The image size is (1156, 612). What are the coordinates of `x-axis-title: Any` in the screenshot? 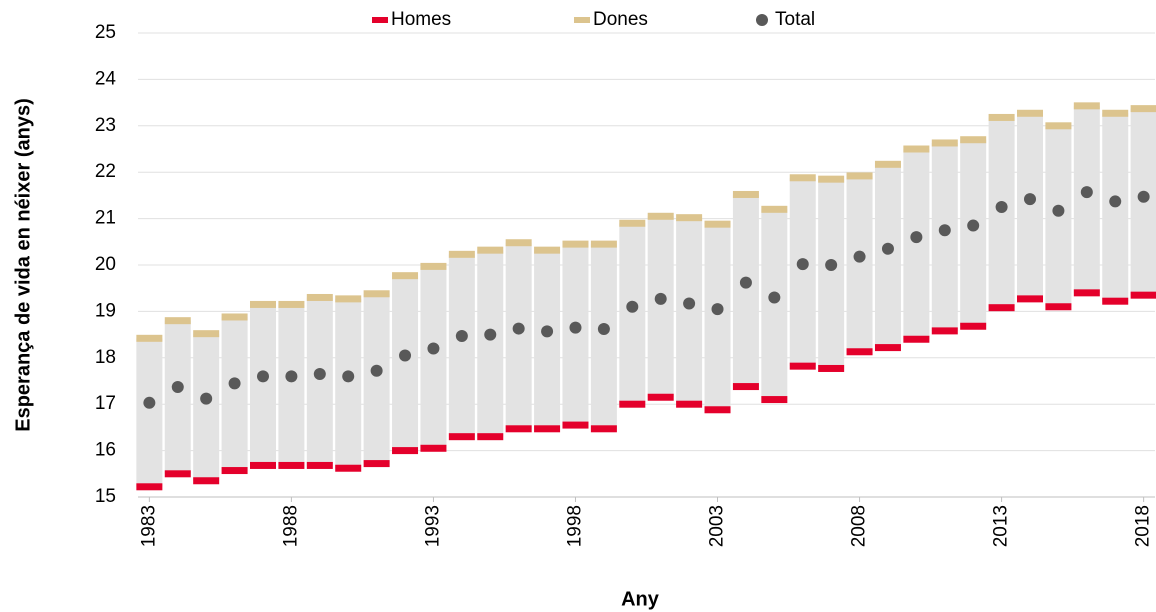 It's located at (640, 599).